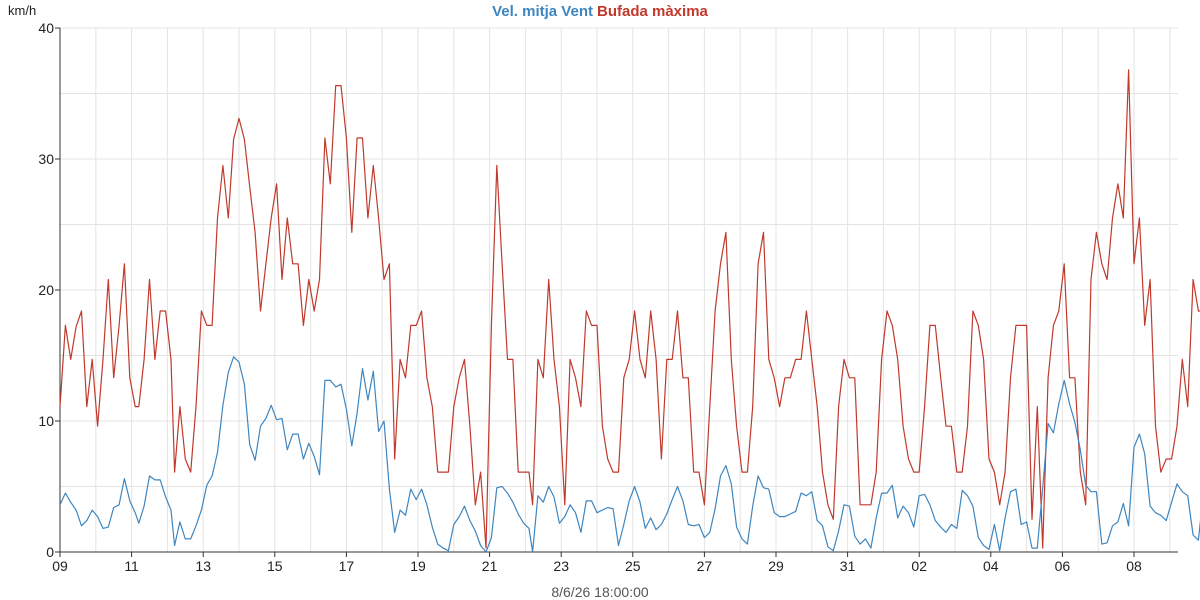 This screenshot has height=600, width=1200. Describe the element at coordinates (490, 566) in the screenshot. I see `x-tick-label: 21` at that location.